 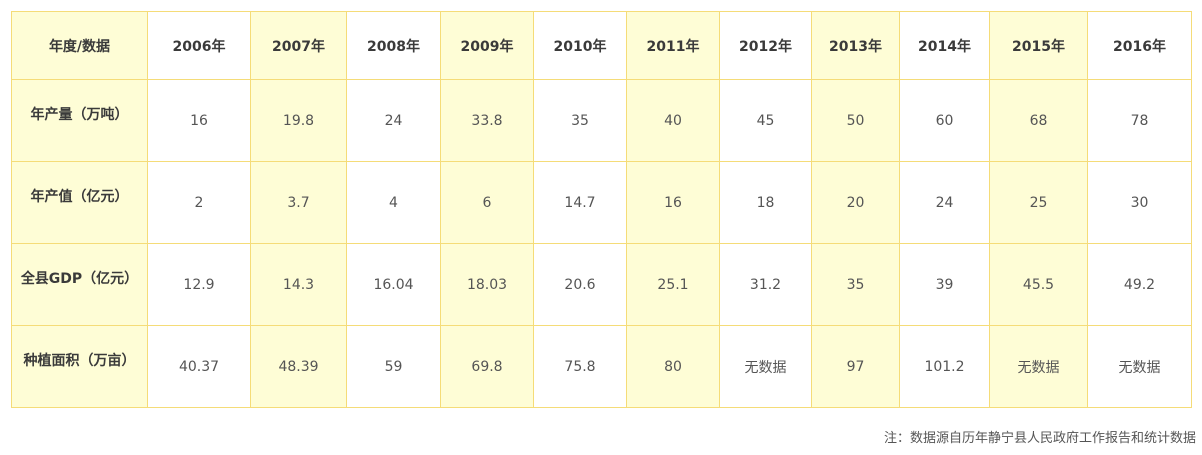 I want to click on row-label-cell: 全县GDP（亿元）, so click(x=79, y=284).